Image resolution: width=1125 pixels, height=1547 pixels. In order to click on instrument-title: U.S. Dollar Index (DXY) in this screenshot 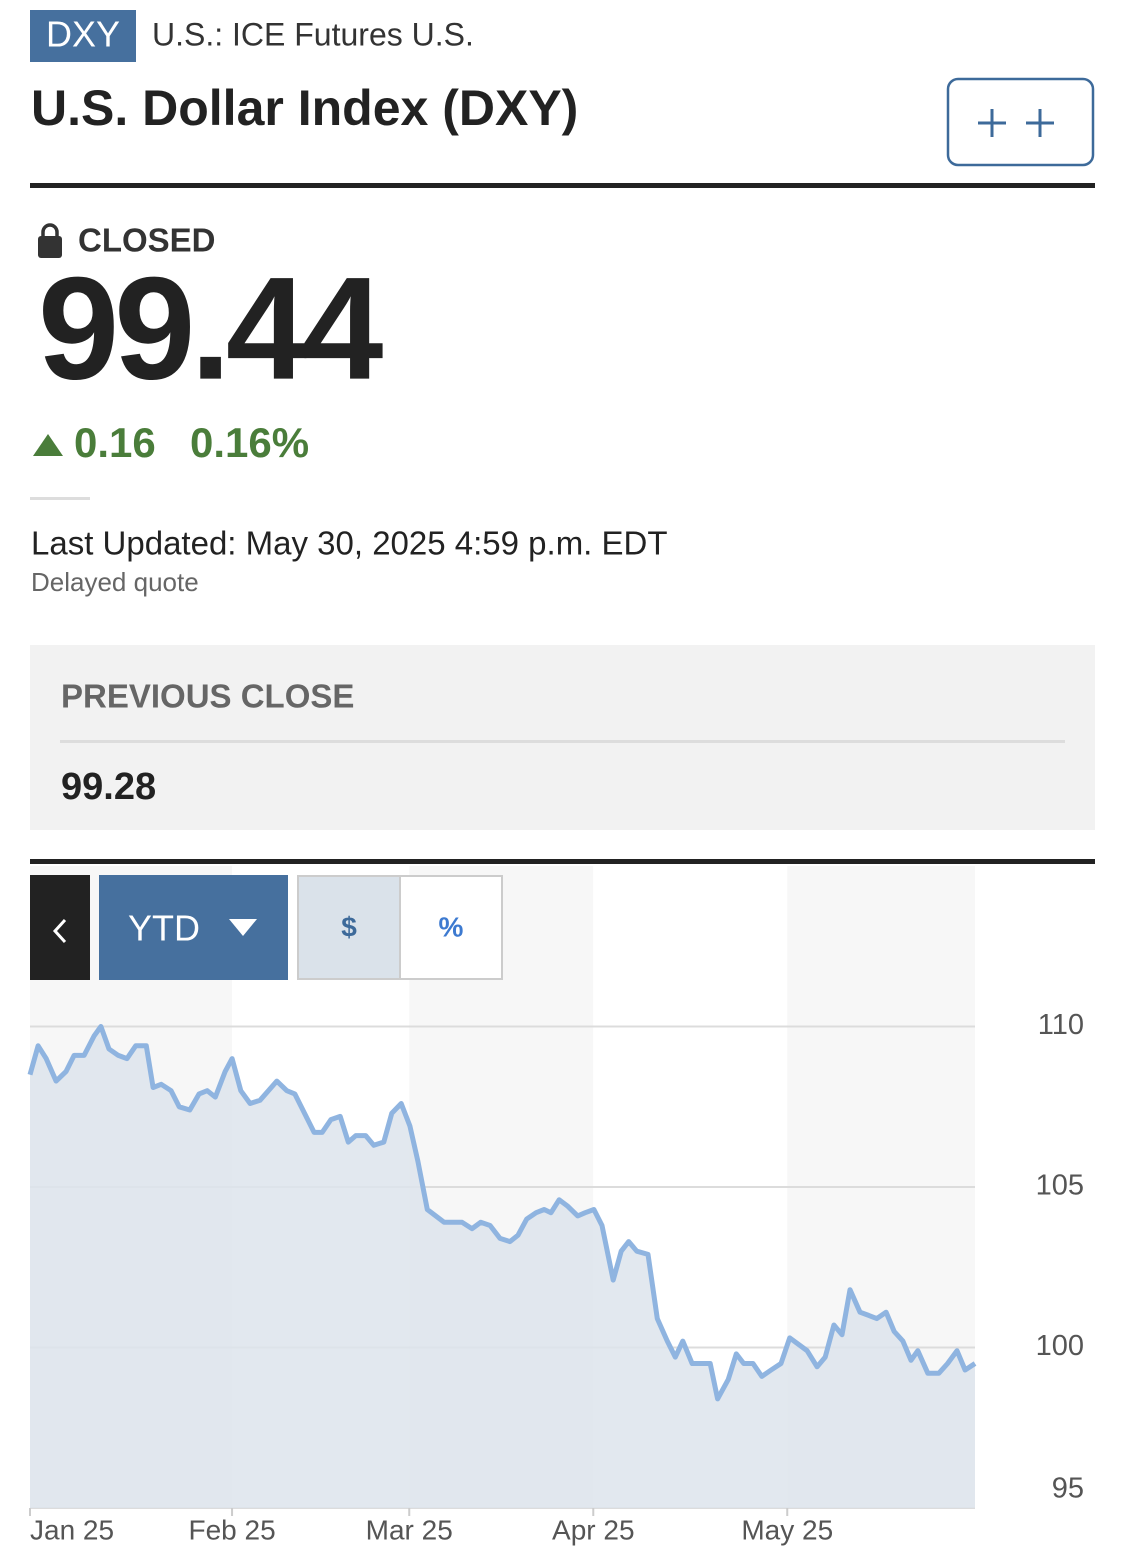, I will do `click(304, 108)`.